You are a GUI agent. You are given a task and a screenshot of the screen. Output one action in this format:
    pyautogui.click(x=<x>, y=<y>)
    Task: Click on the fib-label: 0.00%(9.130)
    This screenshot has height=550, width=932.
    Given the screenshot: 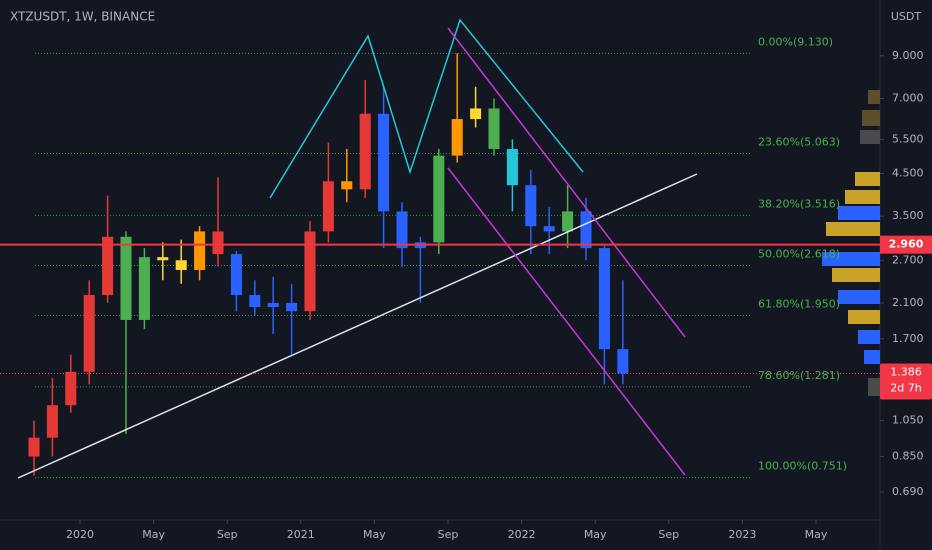 What is the action you would take?
    pyautogui.click(x=795, y=41)
    